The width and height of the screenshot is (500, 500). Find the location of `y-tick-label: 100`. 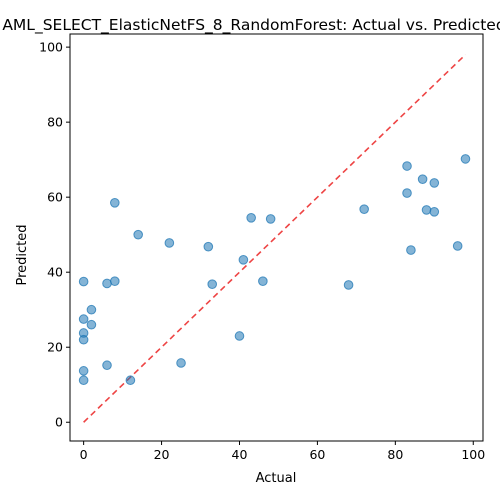

y-tick-label: 100 is located at coordinates (51, 47).